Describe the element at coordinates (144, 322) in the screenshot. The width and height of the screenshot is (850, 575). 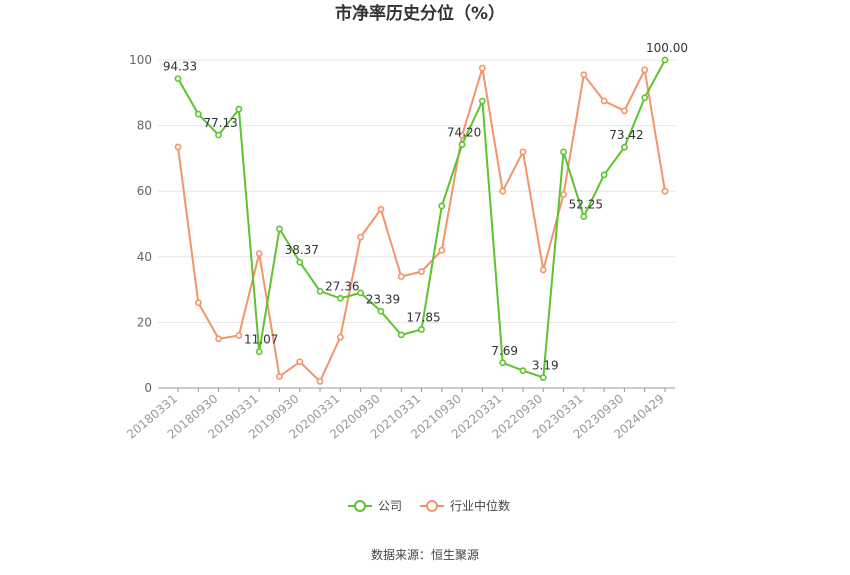
I see `y-tick-label: 20` at that location.